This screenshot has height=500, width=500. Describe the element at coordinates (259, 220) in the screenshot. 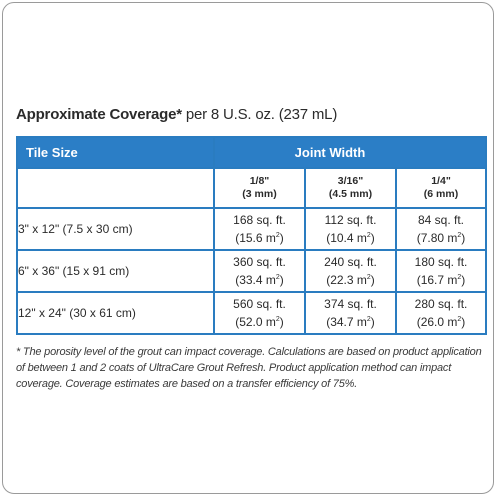

I see `coverage-sqft: 168 sq. ft.` at that location.